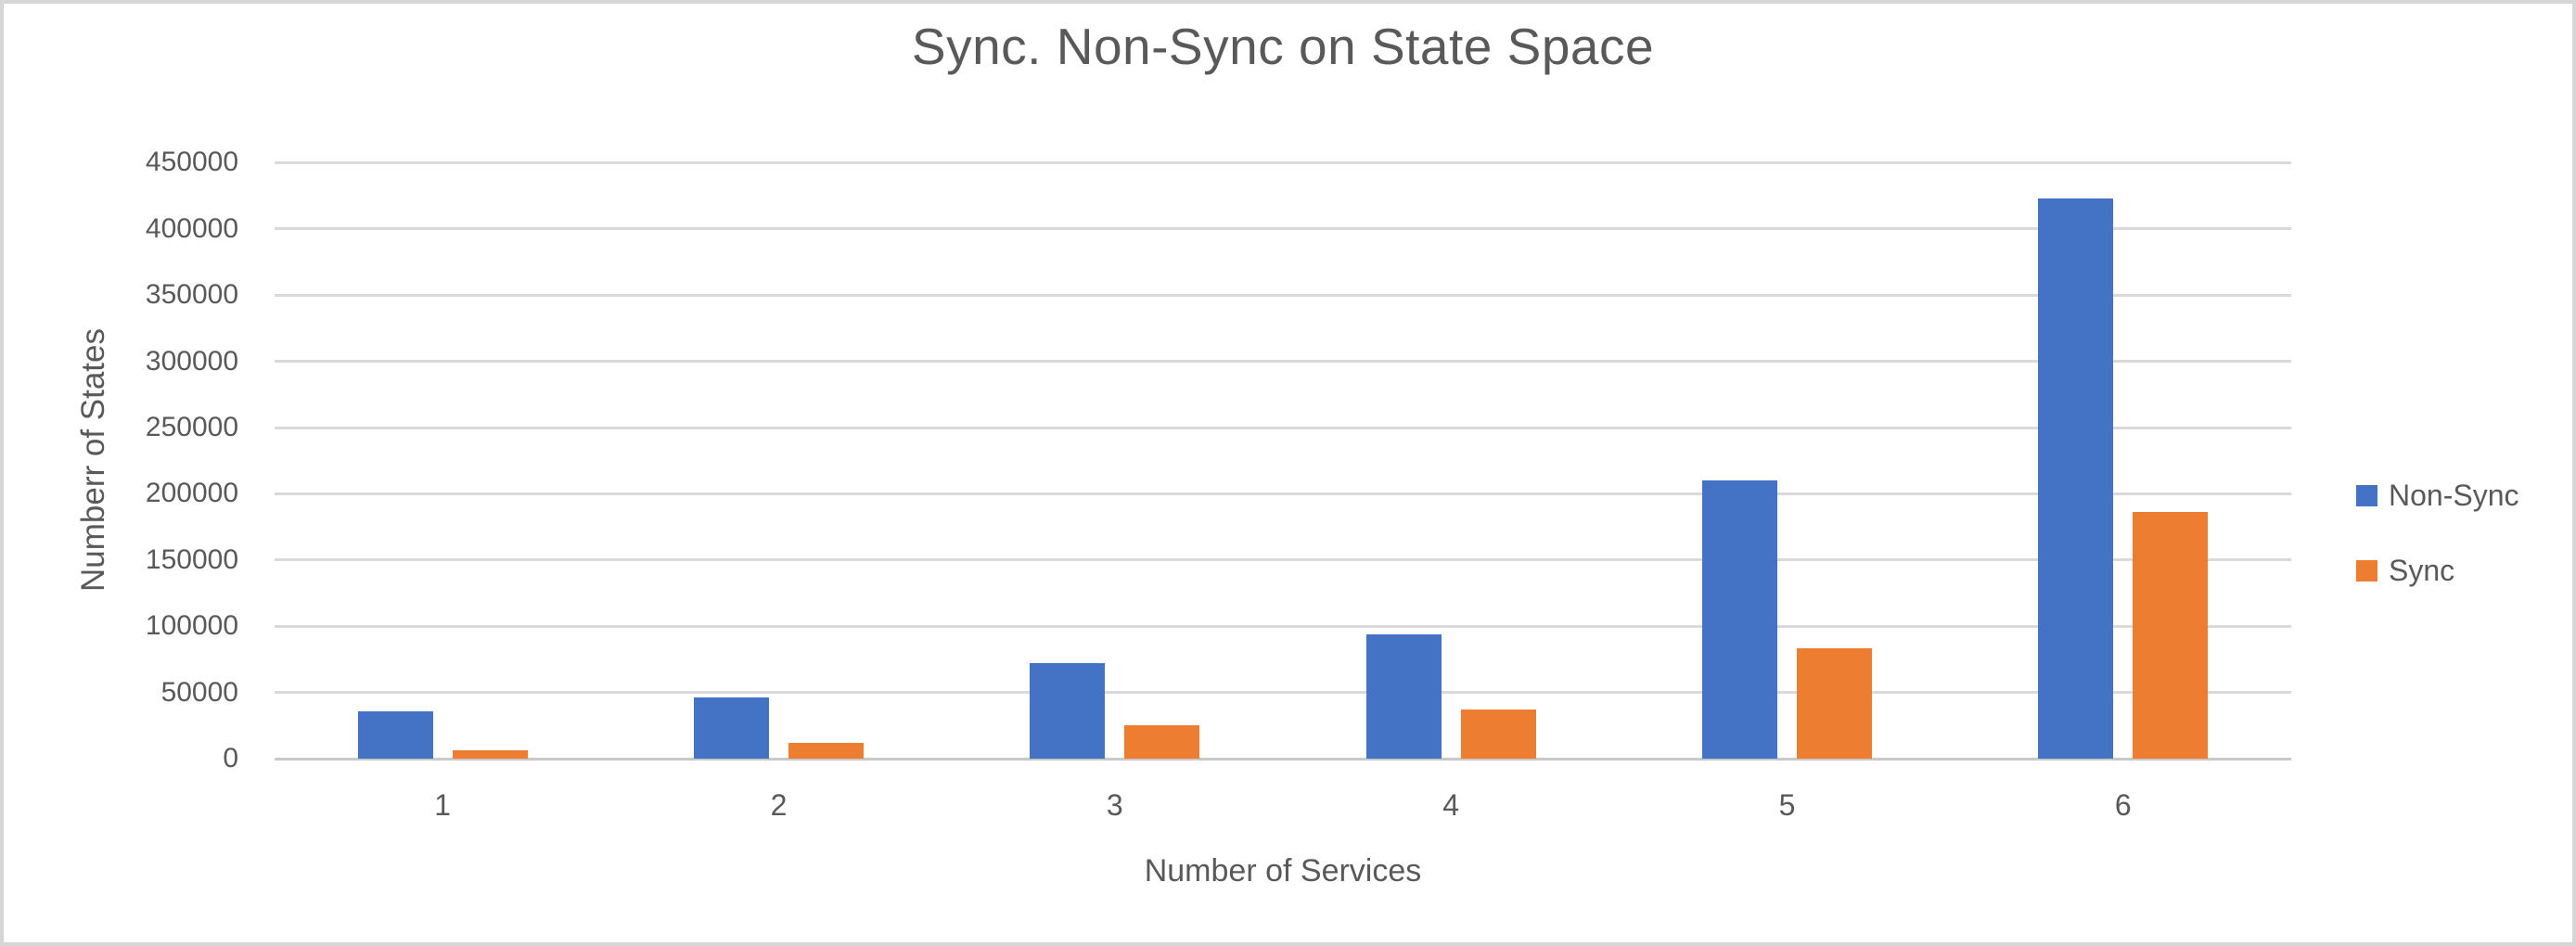 This screenshot has width=2576, height=946. I want to click on x-tick-label: 4, so click(1451, 805).